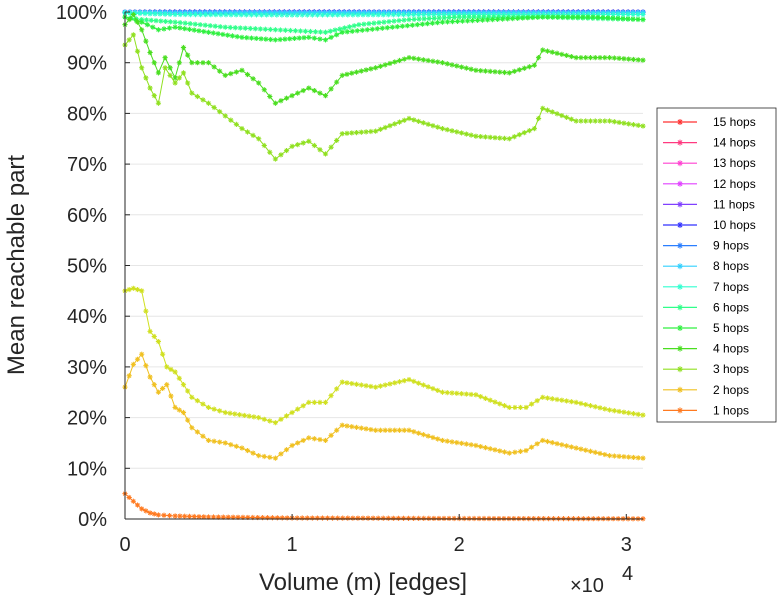 This screenshot has height=600, width=781. What do you see at coordinates (87, 114) in the screenshot?
I see `y-tick-label: 80%` at bounding box center [87, 114].